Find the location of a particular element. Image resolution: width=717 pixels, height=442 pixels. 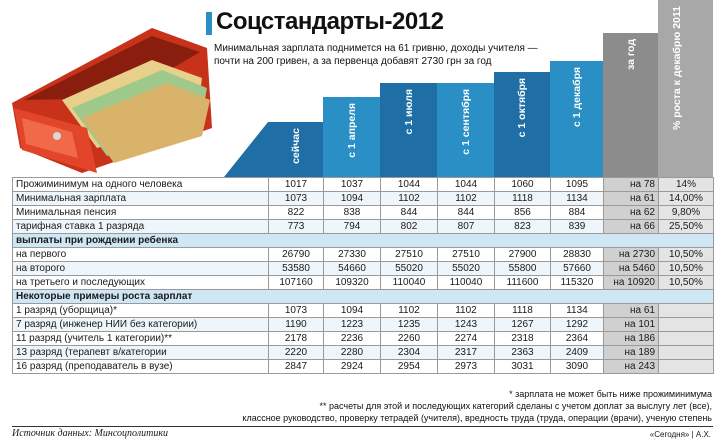

value-cell: 2274 is located at coordinates (466, 338).